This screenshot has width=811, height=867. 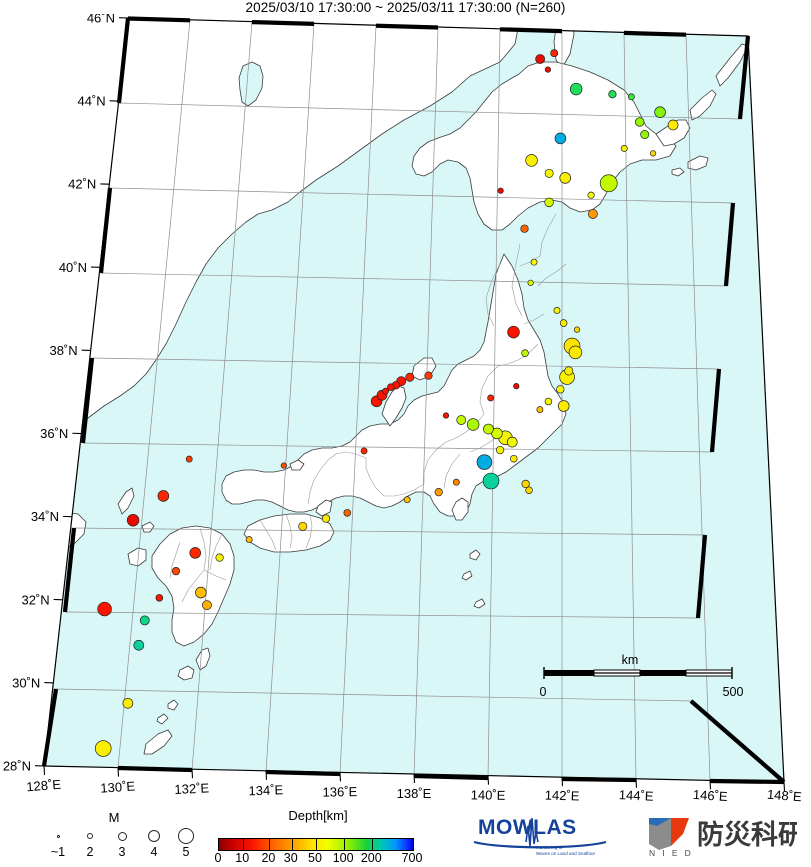 What do you see at coordinates (318, 815) in the screenshot?
I see `depth-legend-title: Depth[km]` at bounding box center [318, 815].